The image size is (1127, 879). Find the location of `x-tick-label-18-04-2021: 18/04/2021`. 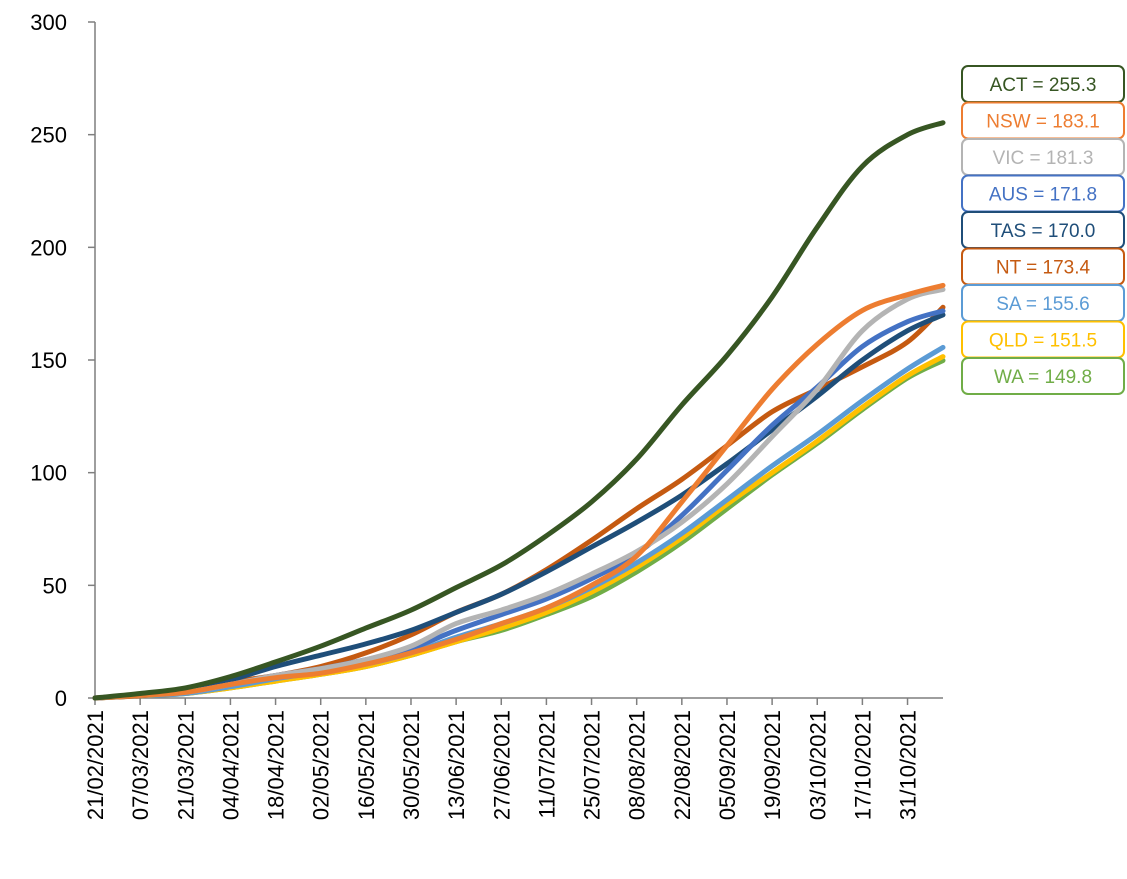

x-tick-label-18-04-2021: 18/04/2021 is located at coordinates (276, 765).